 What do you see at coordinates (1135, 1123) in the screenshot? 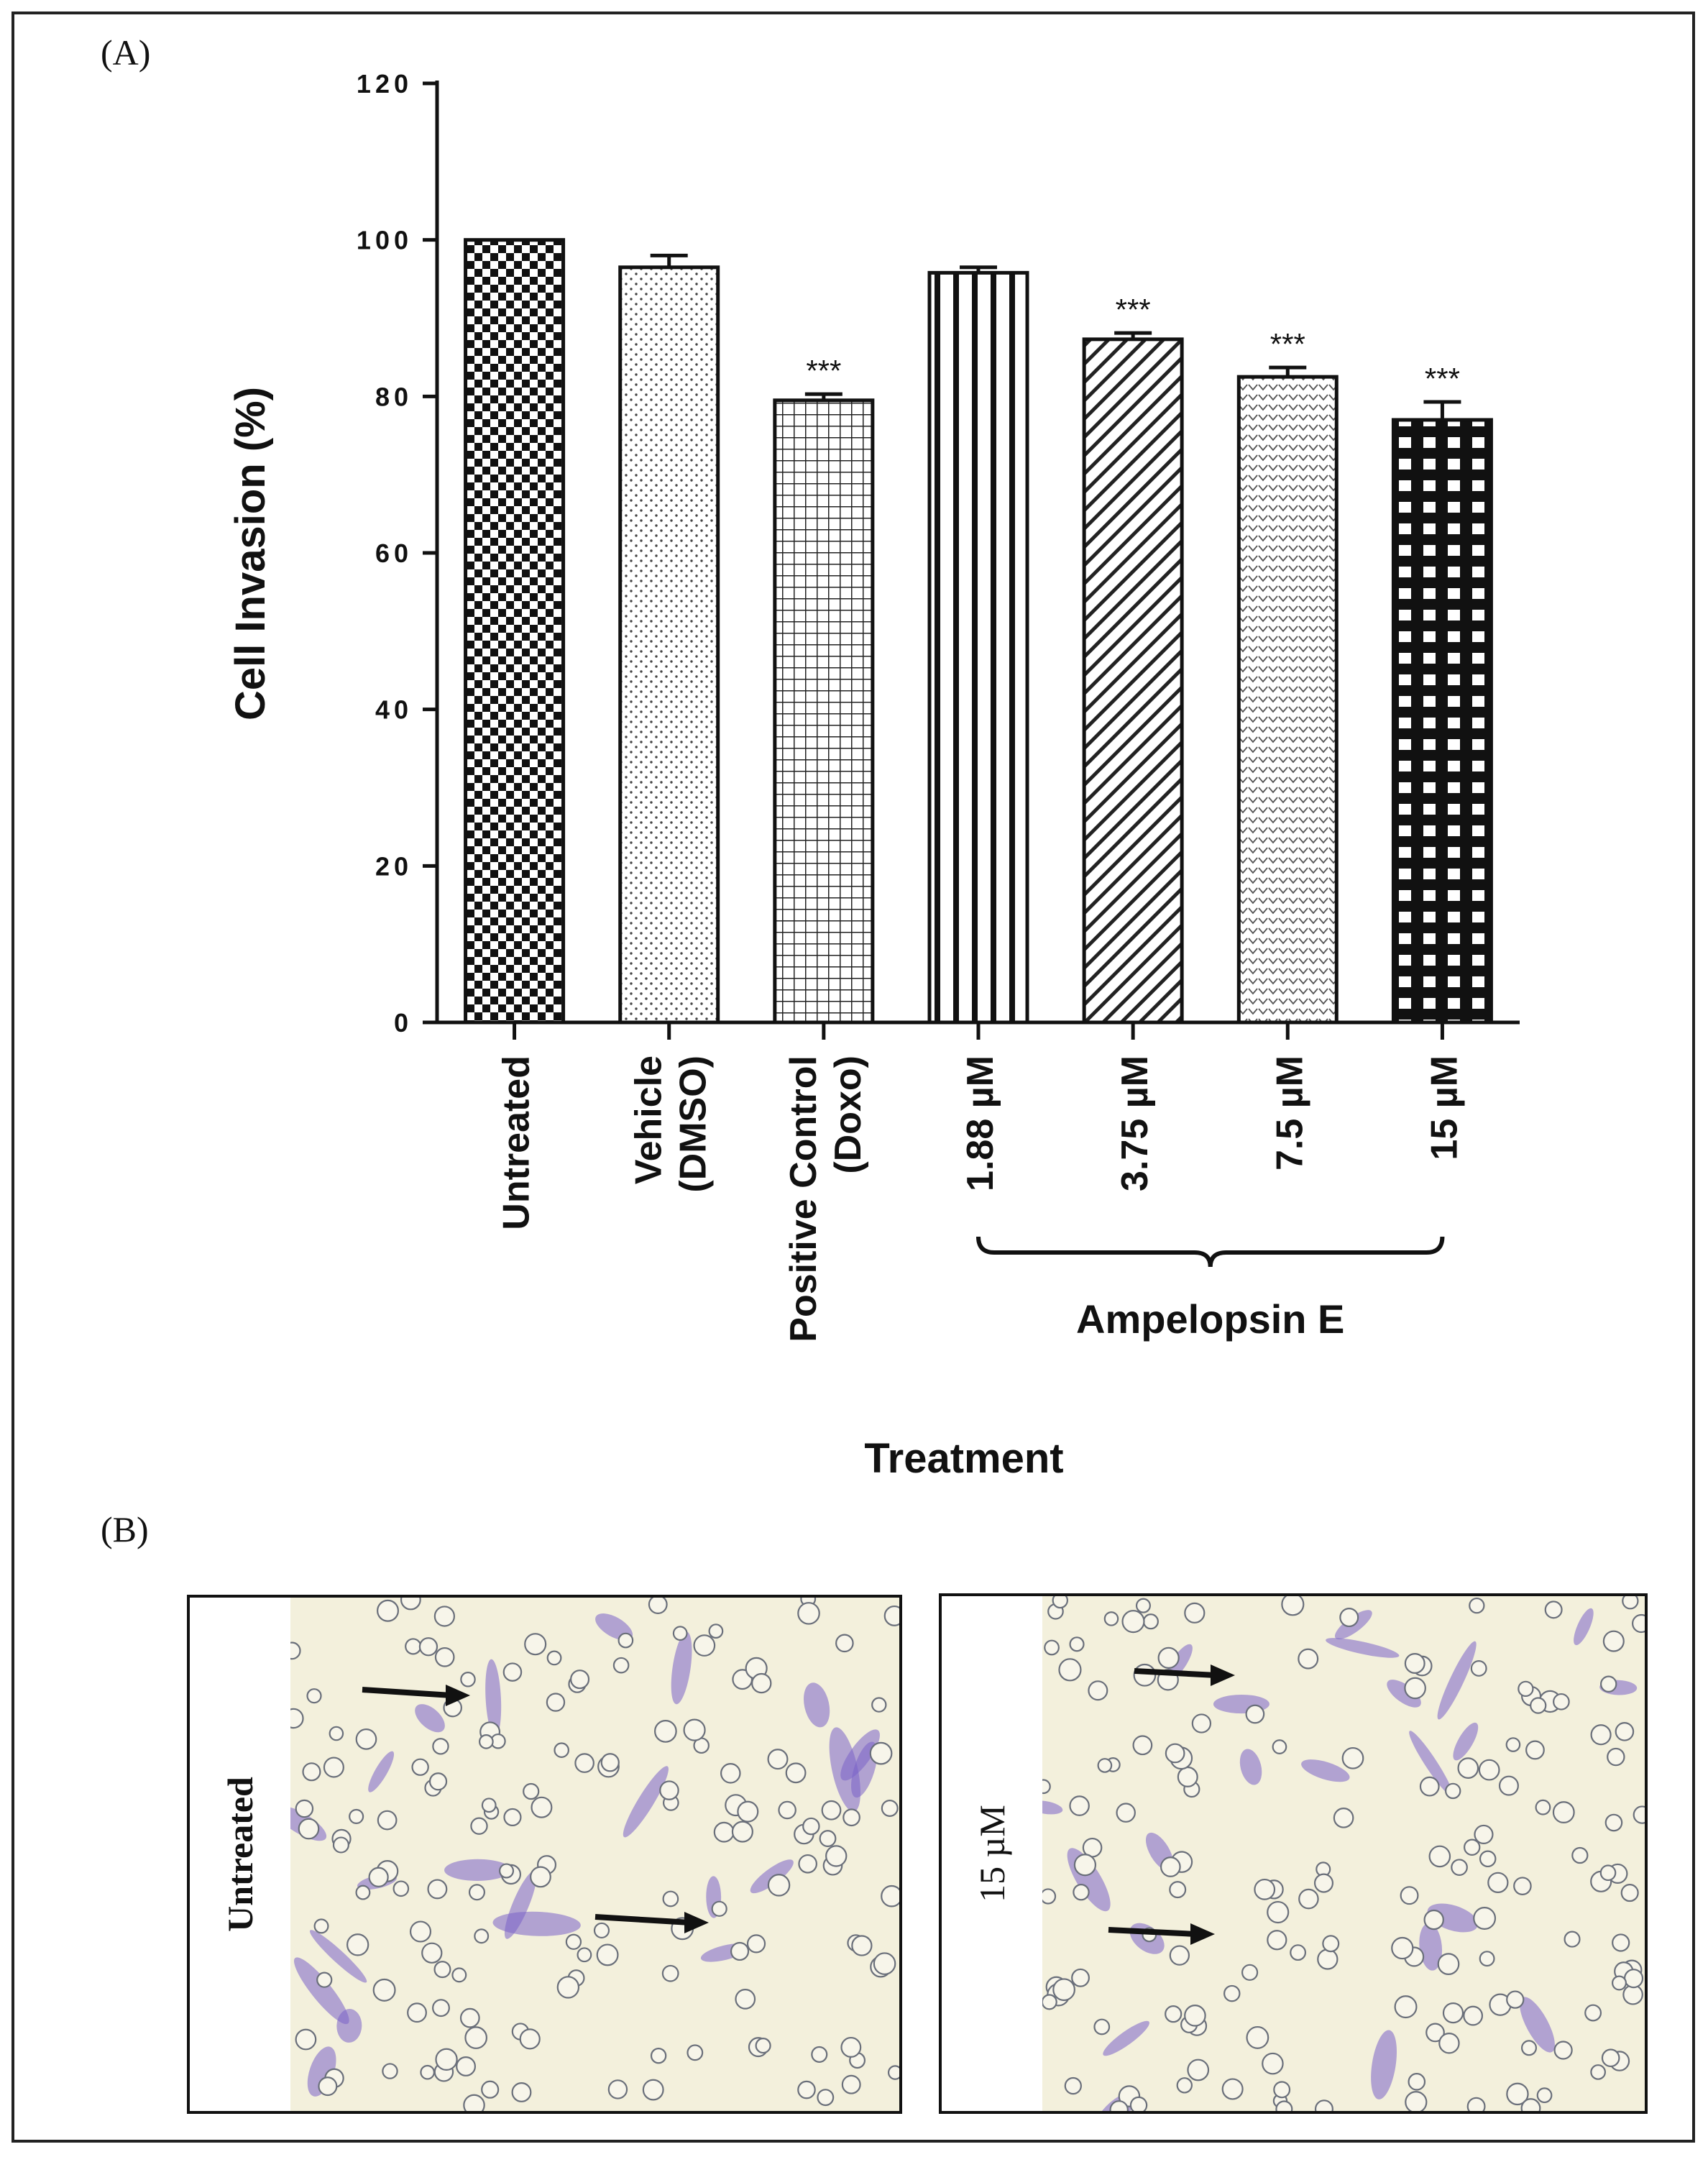
I see `x-tick-label-4-0: 3.75 µM` at bounding box center [1135, 1123].